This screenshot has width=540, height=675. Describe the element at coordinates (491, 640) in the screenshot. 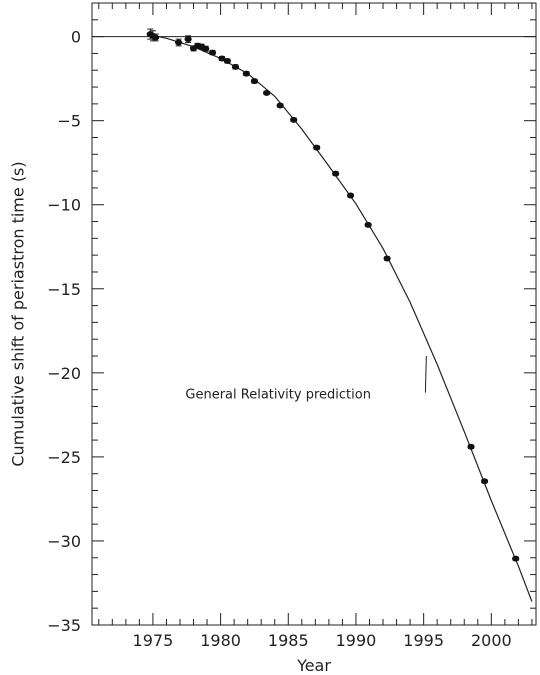

I see `x-tick-label: 2000` at that location.